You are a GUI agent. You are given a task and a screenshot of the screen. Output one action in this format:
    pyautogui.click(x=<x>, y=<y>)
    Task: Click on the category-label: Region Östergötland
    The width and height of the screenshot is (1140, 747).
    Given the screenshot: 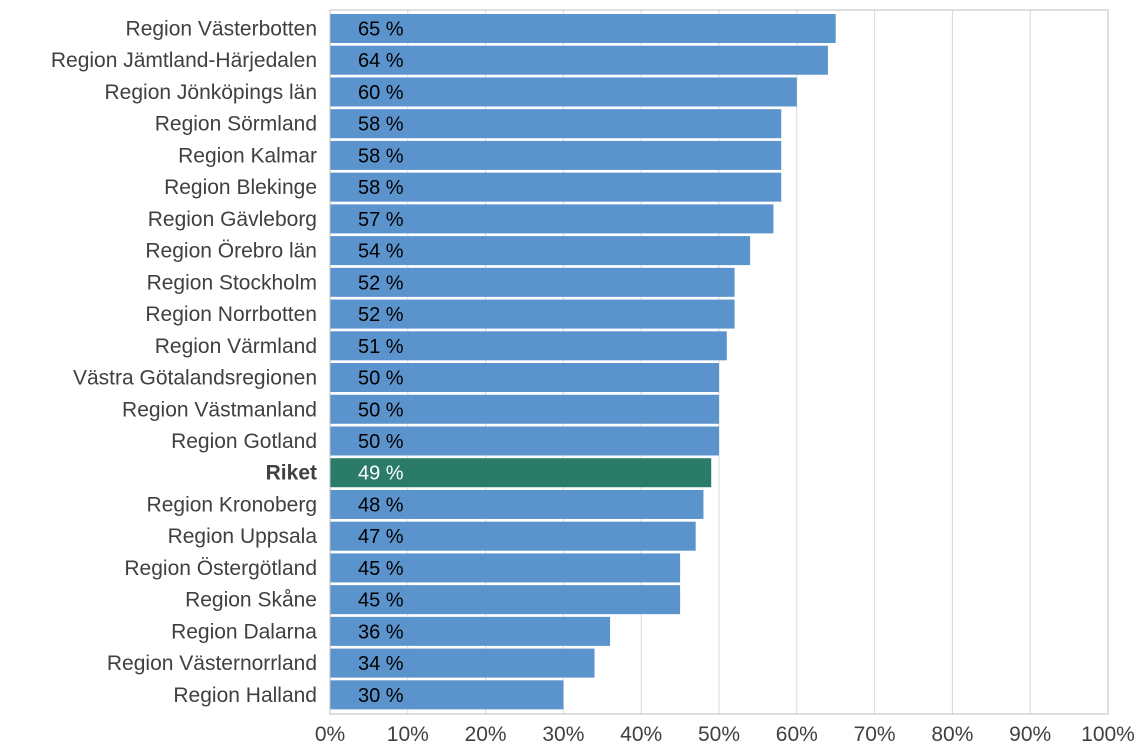 What is the action you would take?
    pyautogui.click(x=220, y=568)
    